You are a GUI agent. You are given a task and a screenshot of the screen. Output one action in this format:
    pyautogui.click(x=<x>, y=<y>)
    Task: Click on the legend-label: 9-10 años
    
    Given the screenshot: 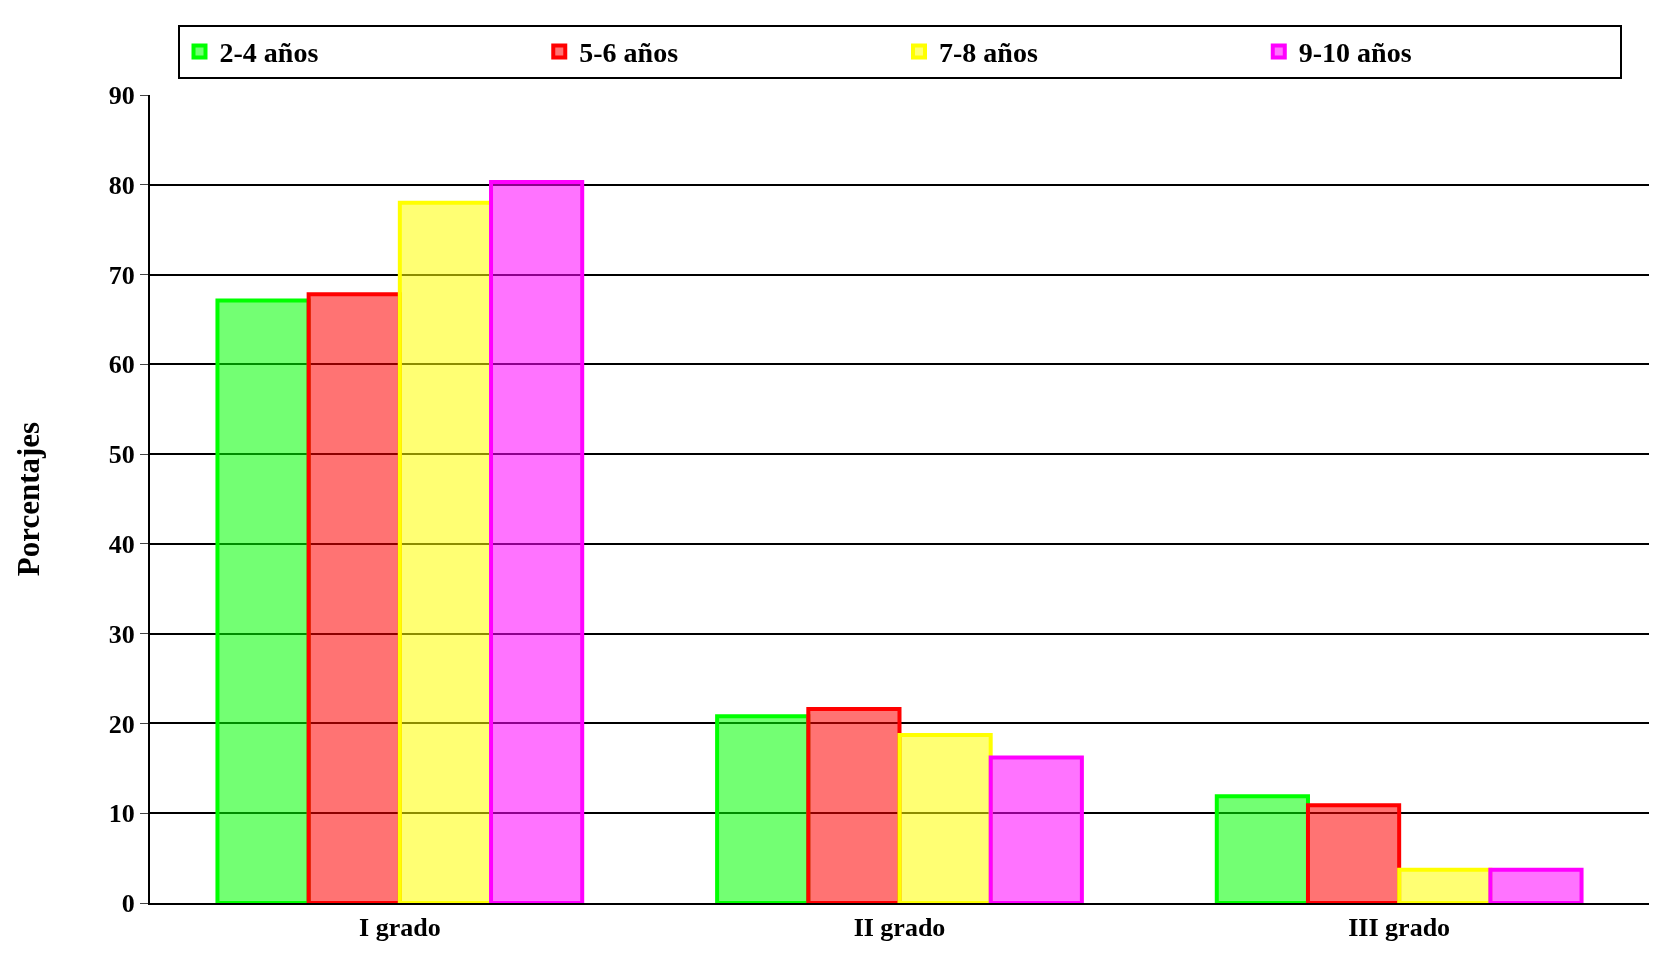 What is the action you would take?
    pyautogui.click(x=1355, y=53)
    